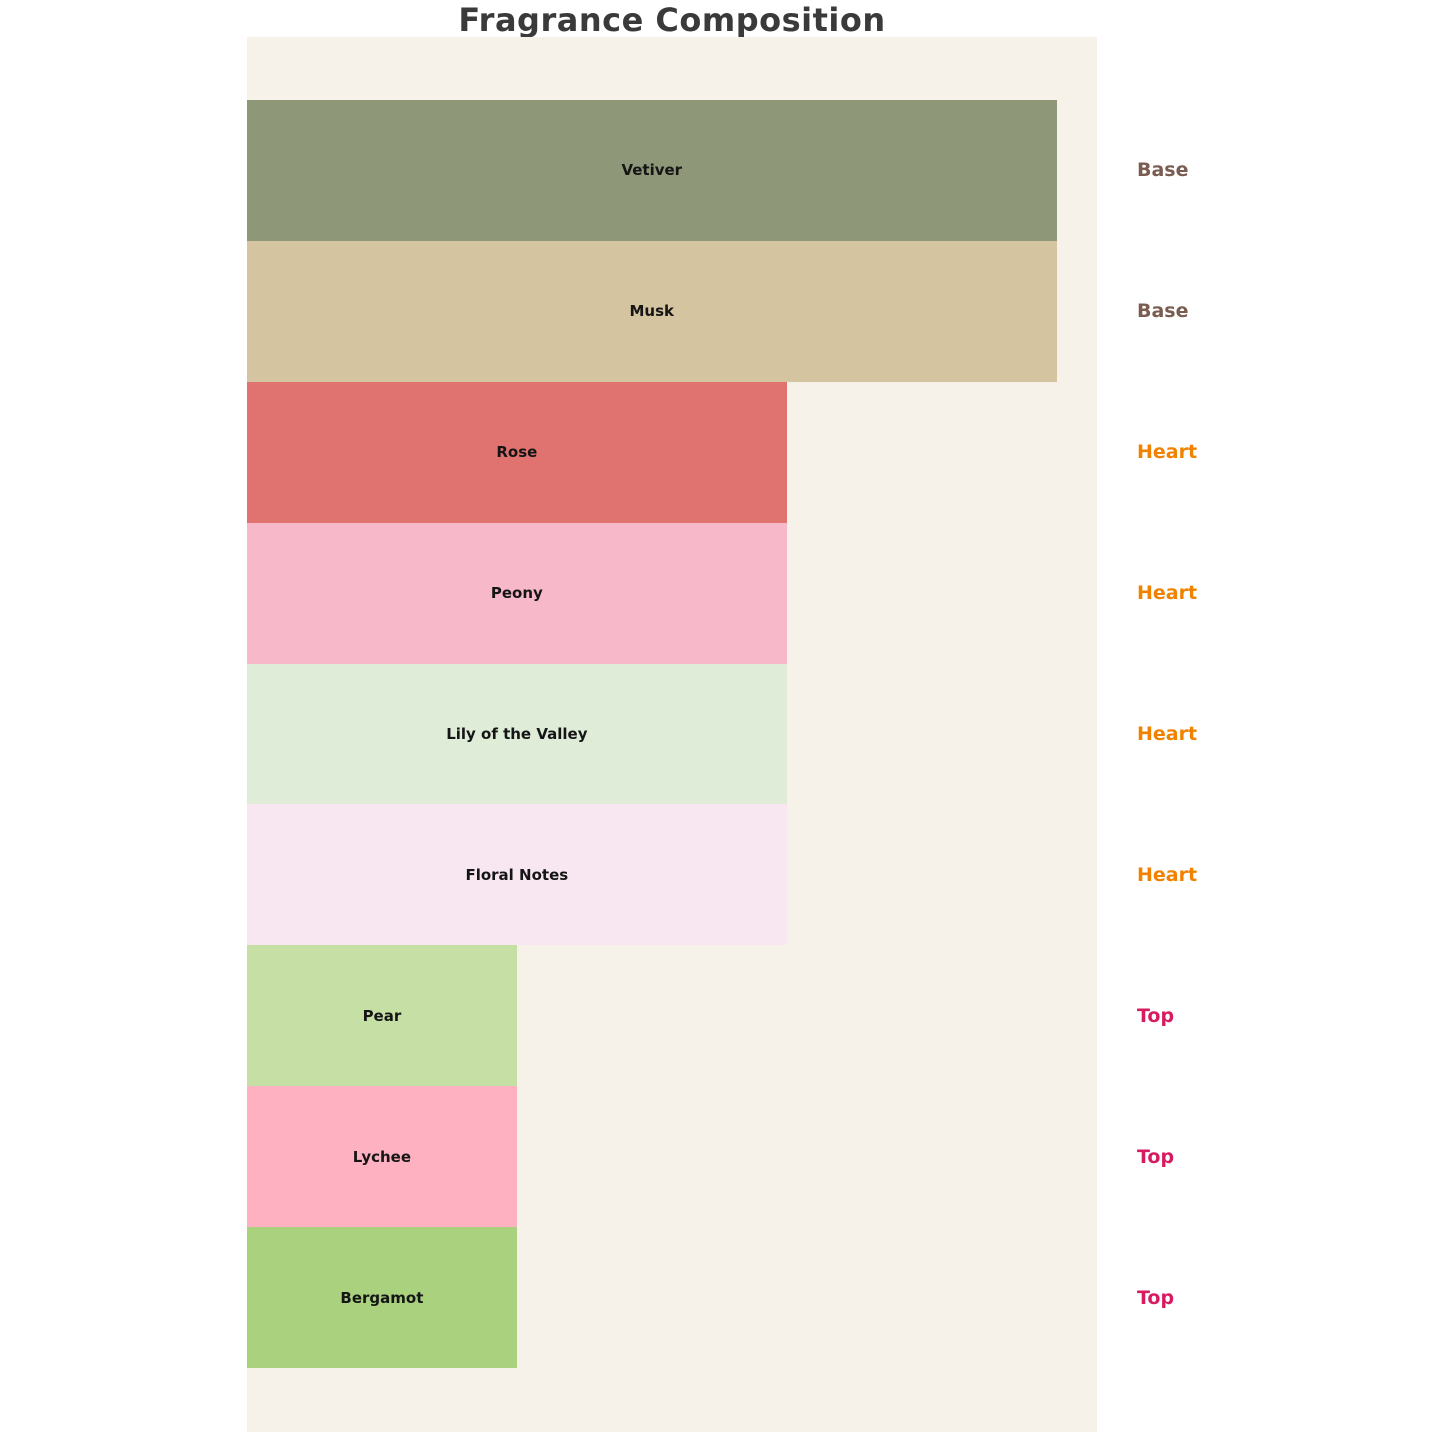 This screenshot has height=1440, width=1440. I want to click on bar-lychee: Lychee, so click(382, 1157).